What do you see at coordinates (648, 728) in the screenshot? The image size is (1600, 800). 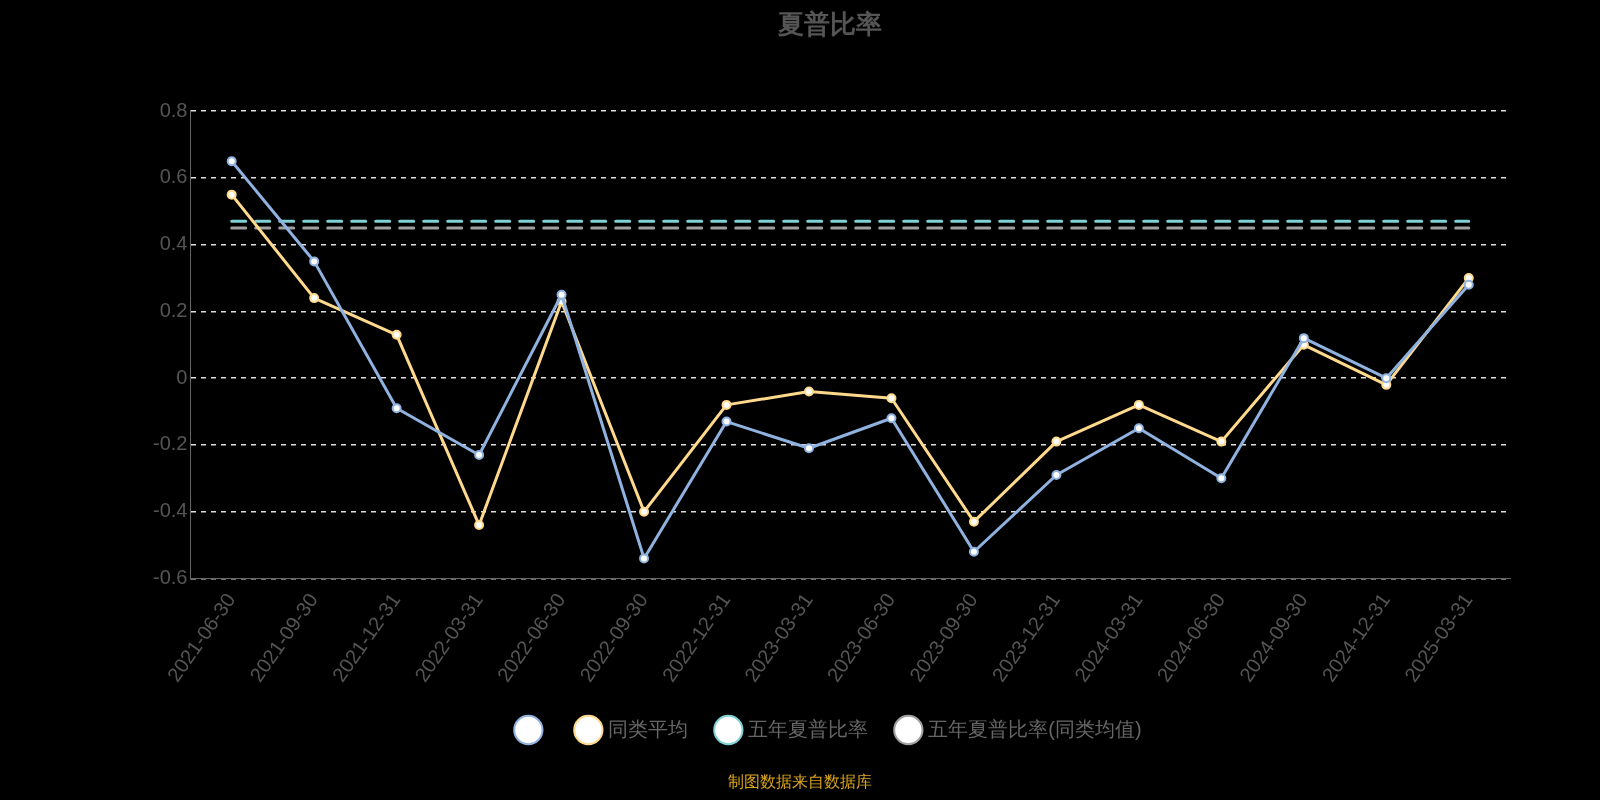 I see `legend-label: 同类平均` at bounding box center [648, 728].